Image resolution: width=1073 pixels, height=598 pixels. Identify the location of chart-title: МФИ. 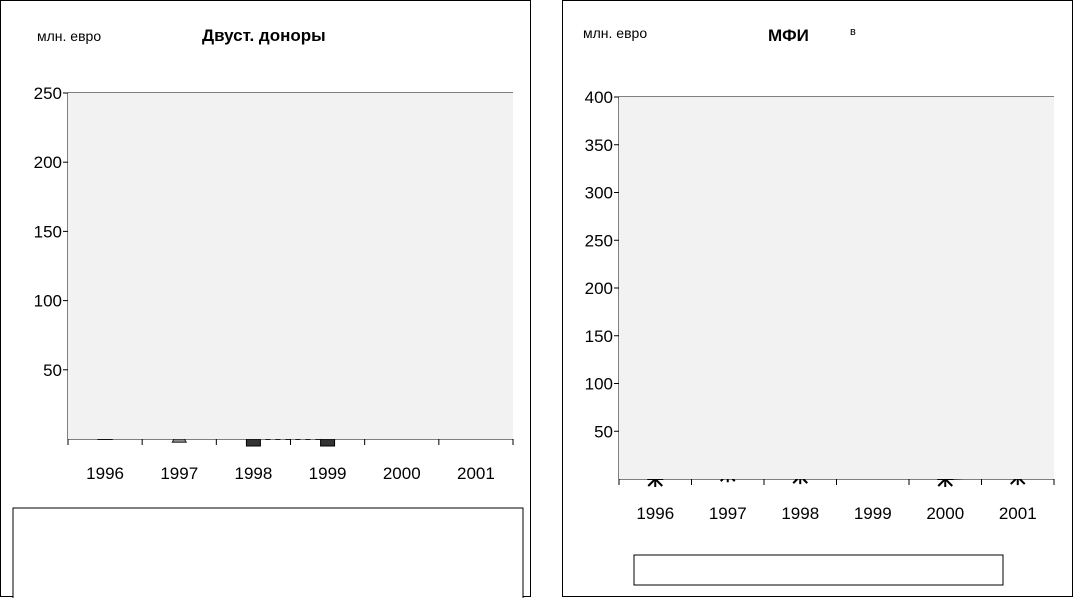
(788, 35).